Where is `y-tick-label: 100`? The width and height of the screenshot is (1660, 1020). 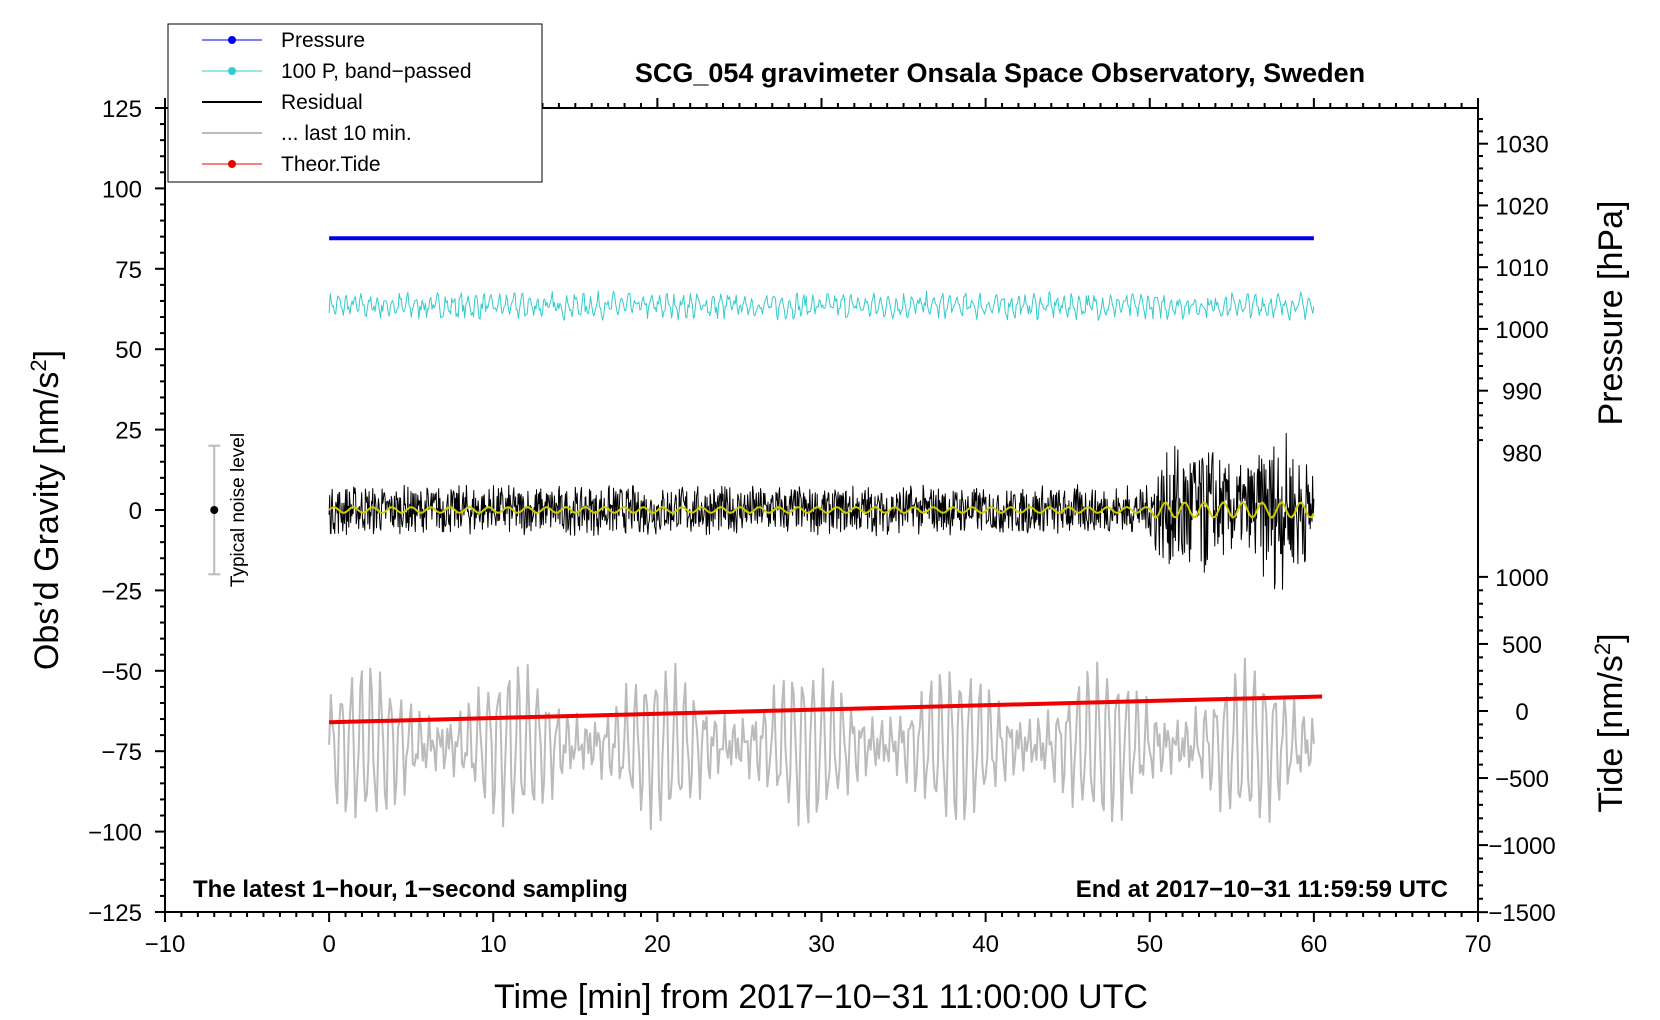 y-tick-label: 100 is located at coordinates (122, 189).